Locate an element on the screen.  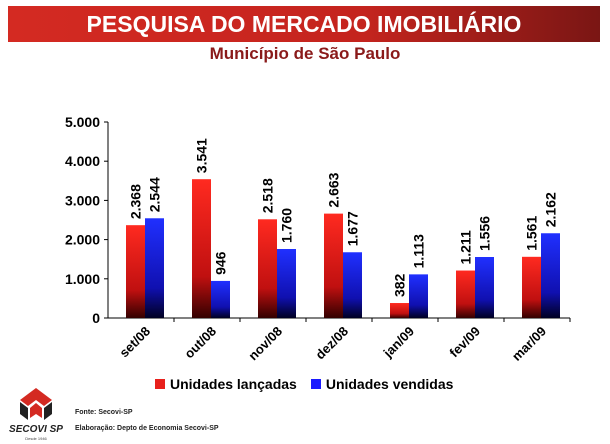
data-label: 1.211 is located at coordinates (466, 247).